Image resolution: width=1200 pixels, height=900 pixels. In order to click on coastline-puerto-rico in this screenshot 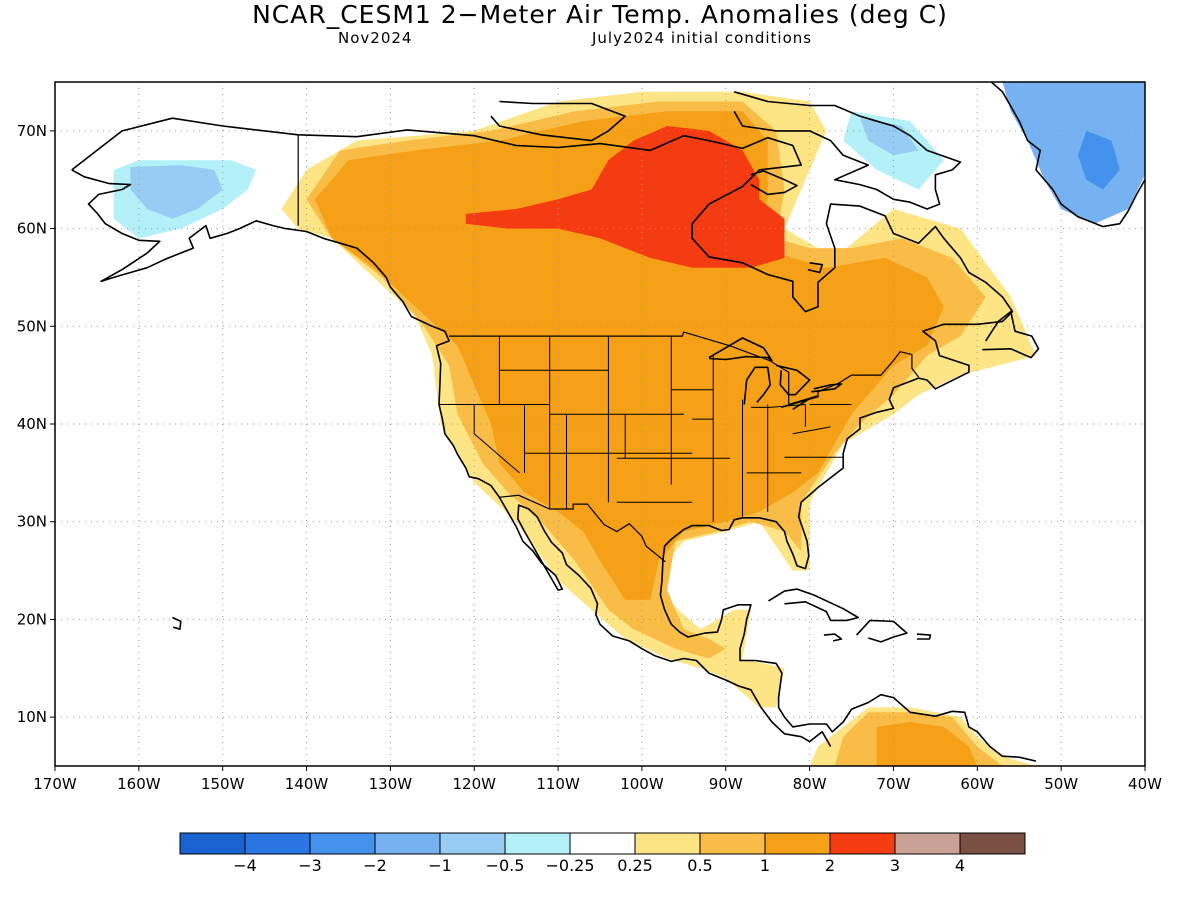, I will do `click(924, 636)`.